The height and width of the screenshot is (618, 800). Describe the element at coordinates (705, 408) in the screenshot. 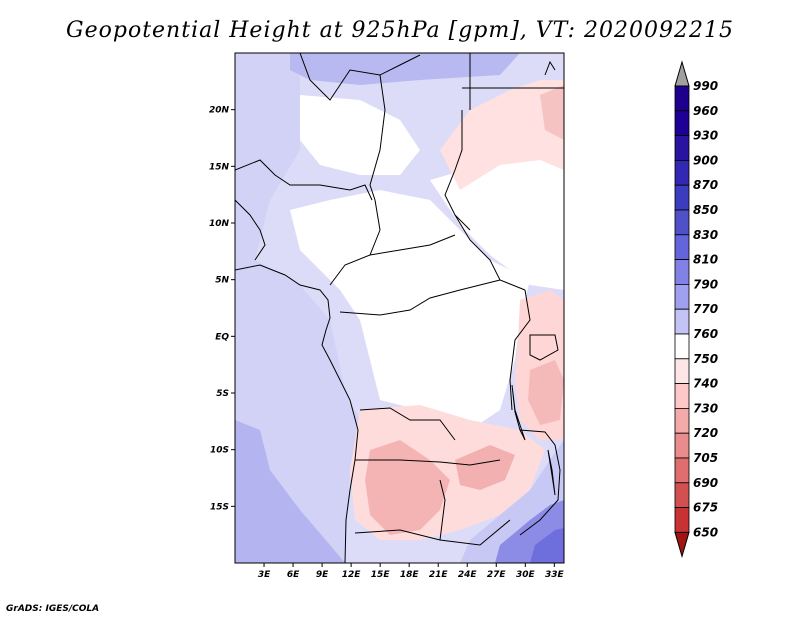

I see `colorbar-label: 730` at that location.